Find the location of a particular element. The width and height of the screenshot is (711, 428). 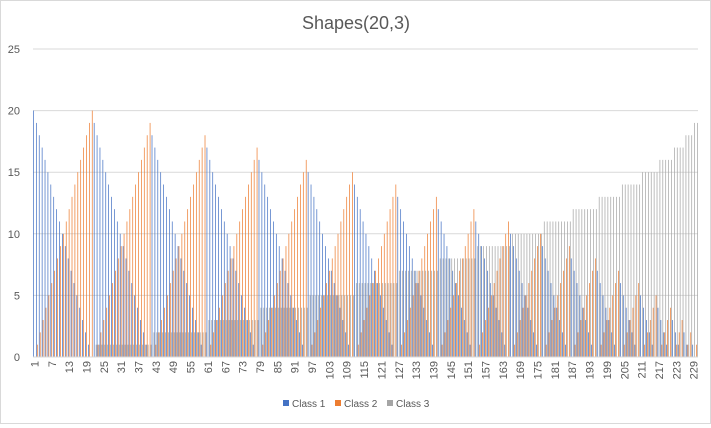

x-tick-label: 55 is located at coordinates (192, 367).